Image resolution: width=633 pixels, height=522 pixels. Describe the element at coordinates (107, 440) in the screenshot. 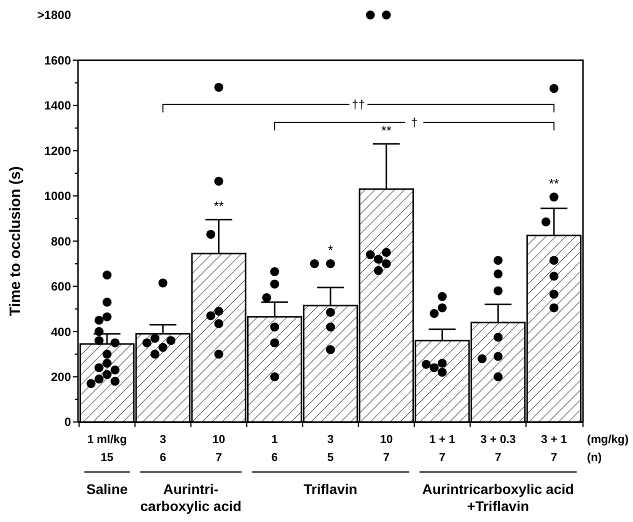

I see `x-tick-label: 1 ml/kg` at that location.